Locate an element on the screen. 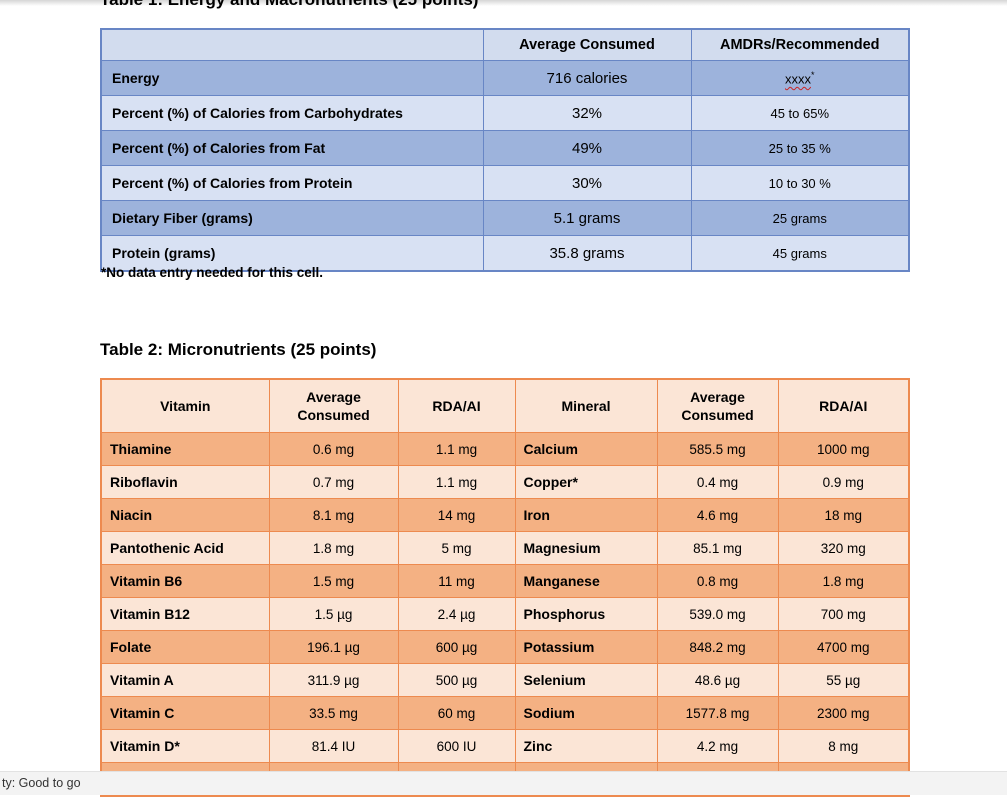 The width and height of the screenshot is (1007, 797). vitamin-rda-cell: 500 µg is located at coordinates (456, 680).